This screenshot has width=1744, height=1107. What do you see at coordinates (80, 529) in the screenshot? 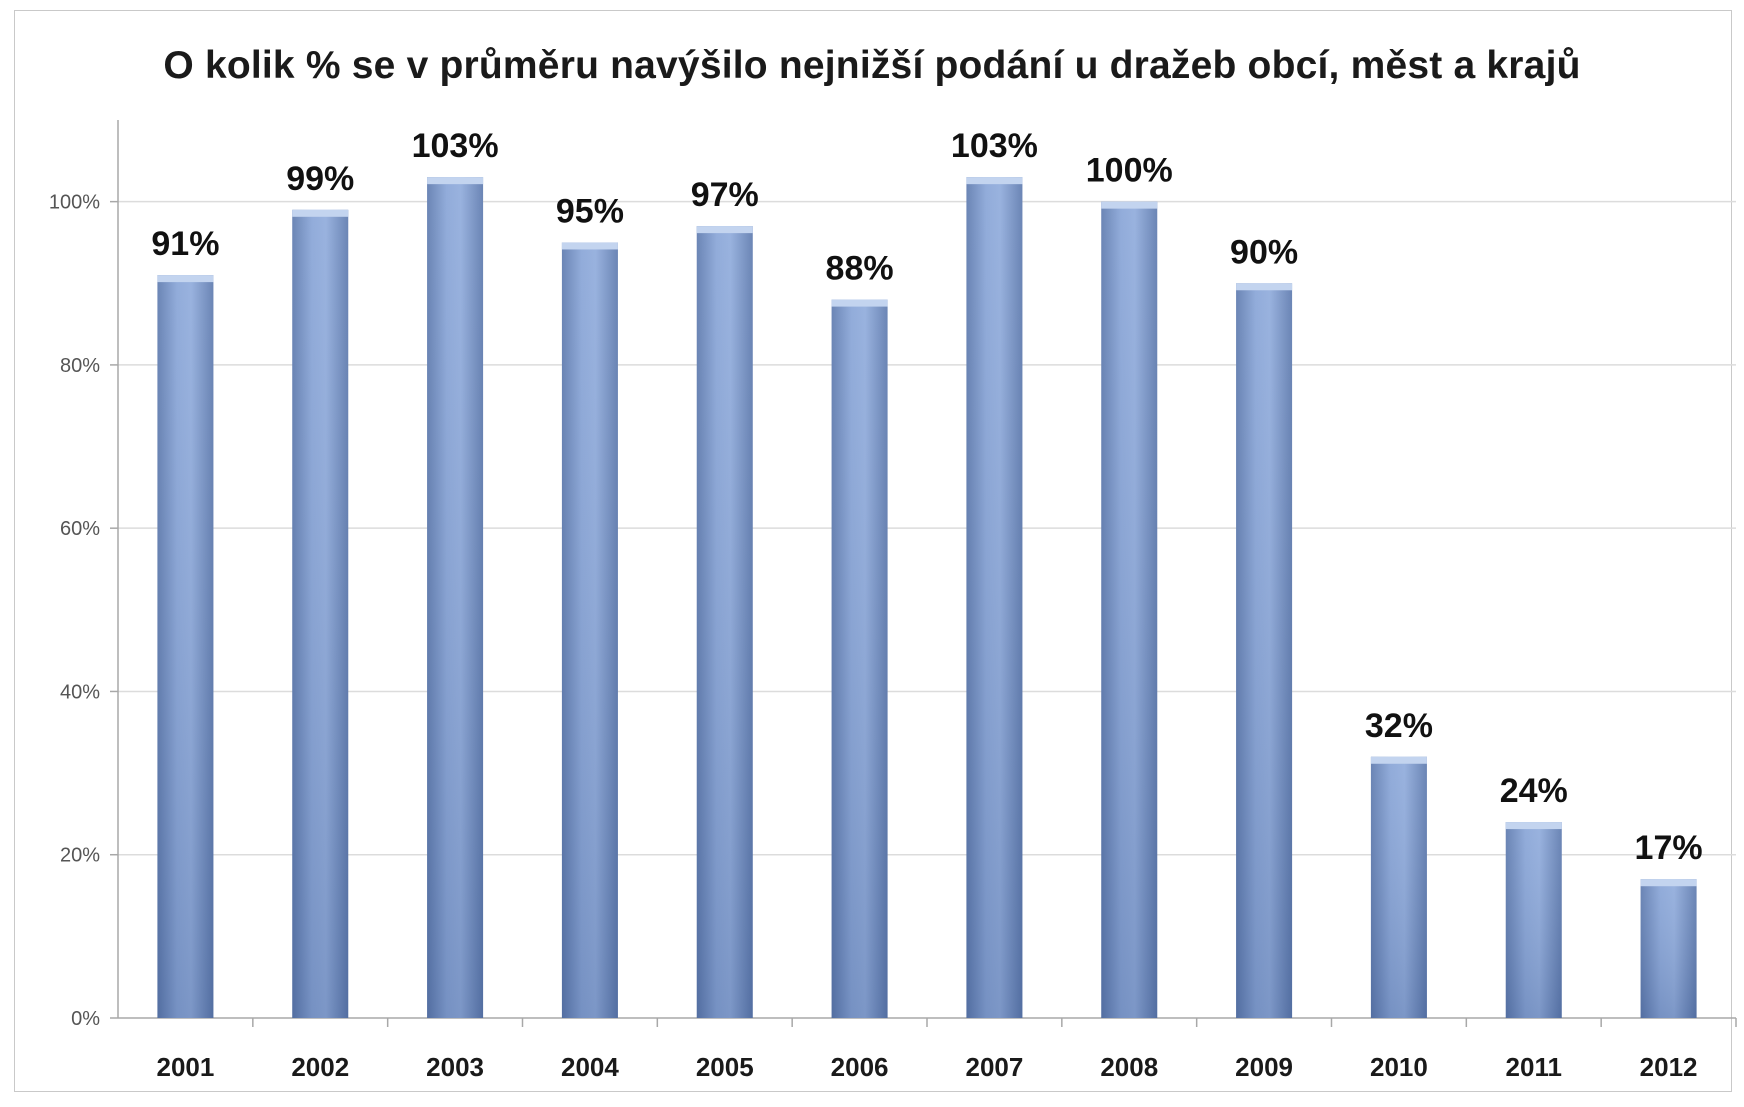
I see `y-tick-label: 60%` at bounding box center [80, 529].